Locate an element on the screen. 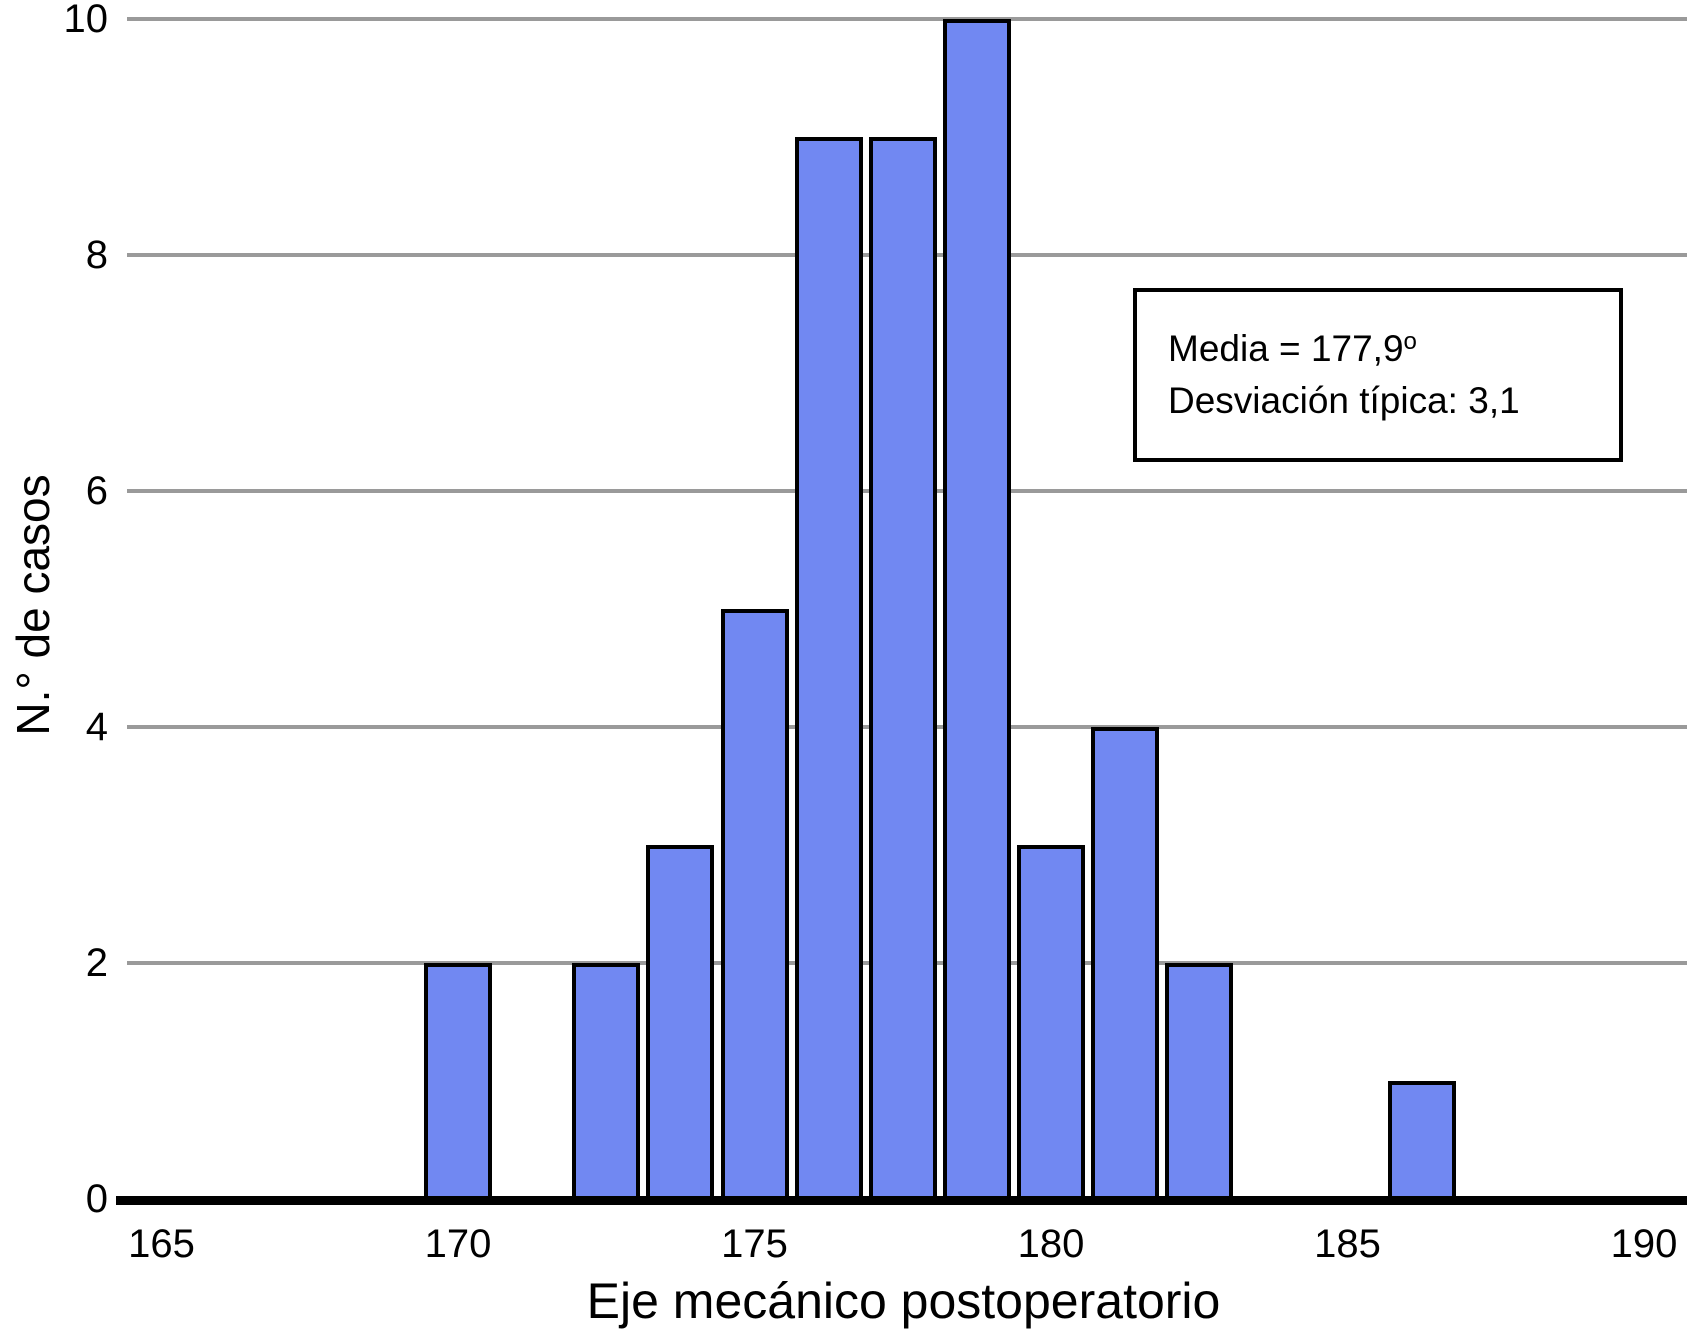 The height and width of the screenshot is (1338, 1687). x-tick-label: 185 is located at coordinates (1347, 1244).